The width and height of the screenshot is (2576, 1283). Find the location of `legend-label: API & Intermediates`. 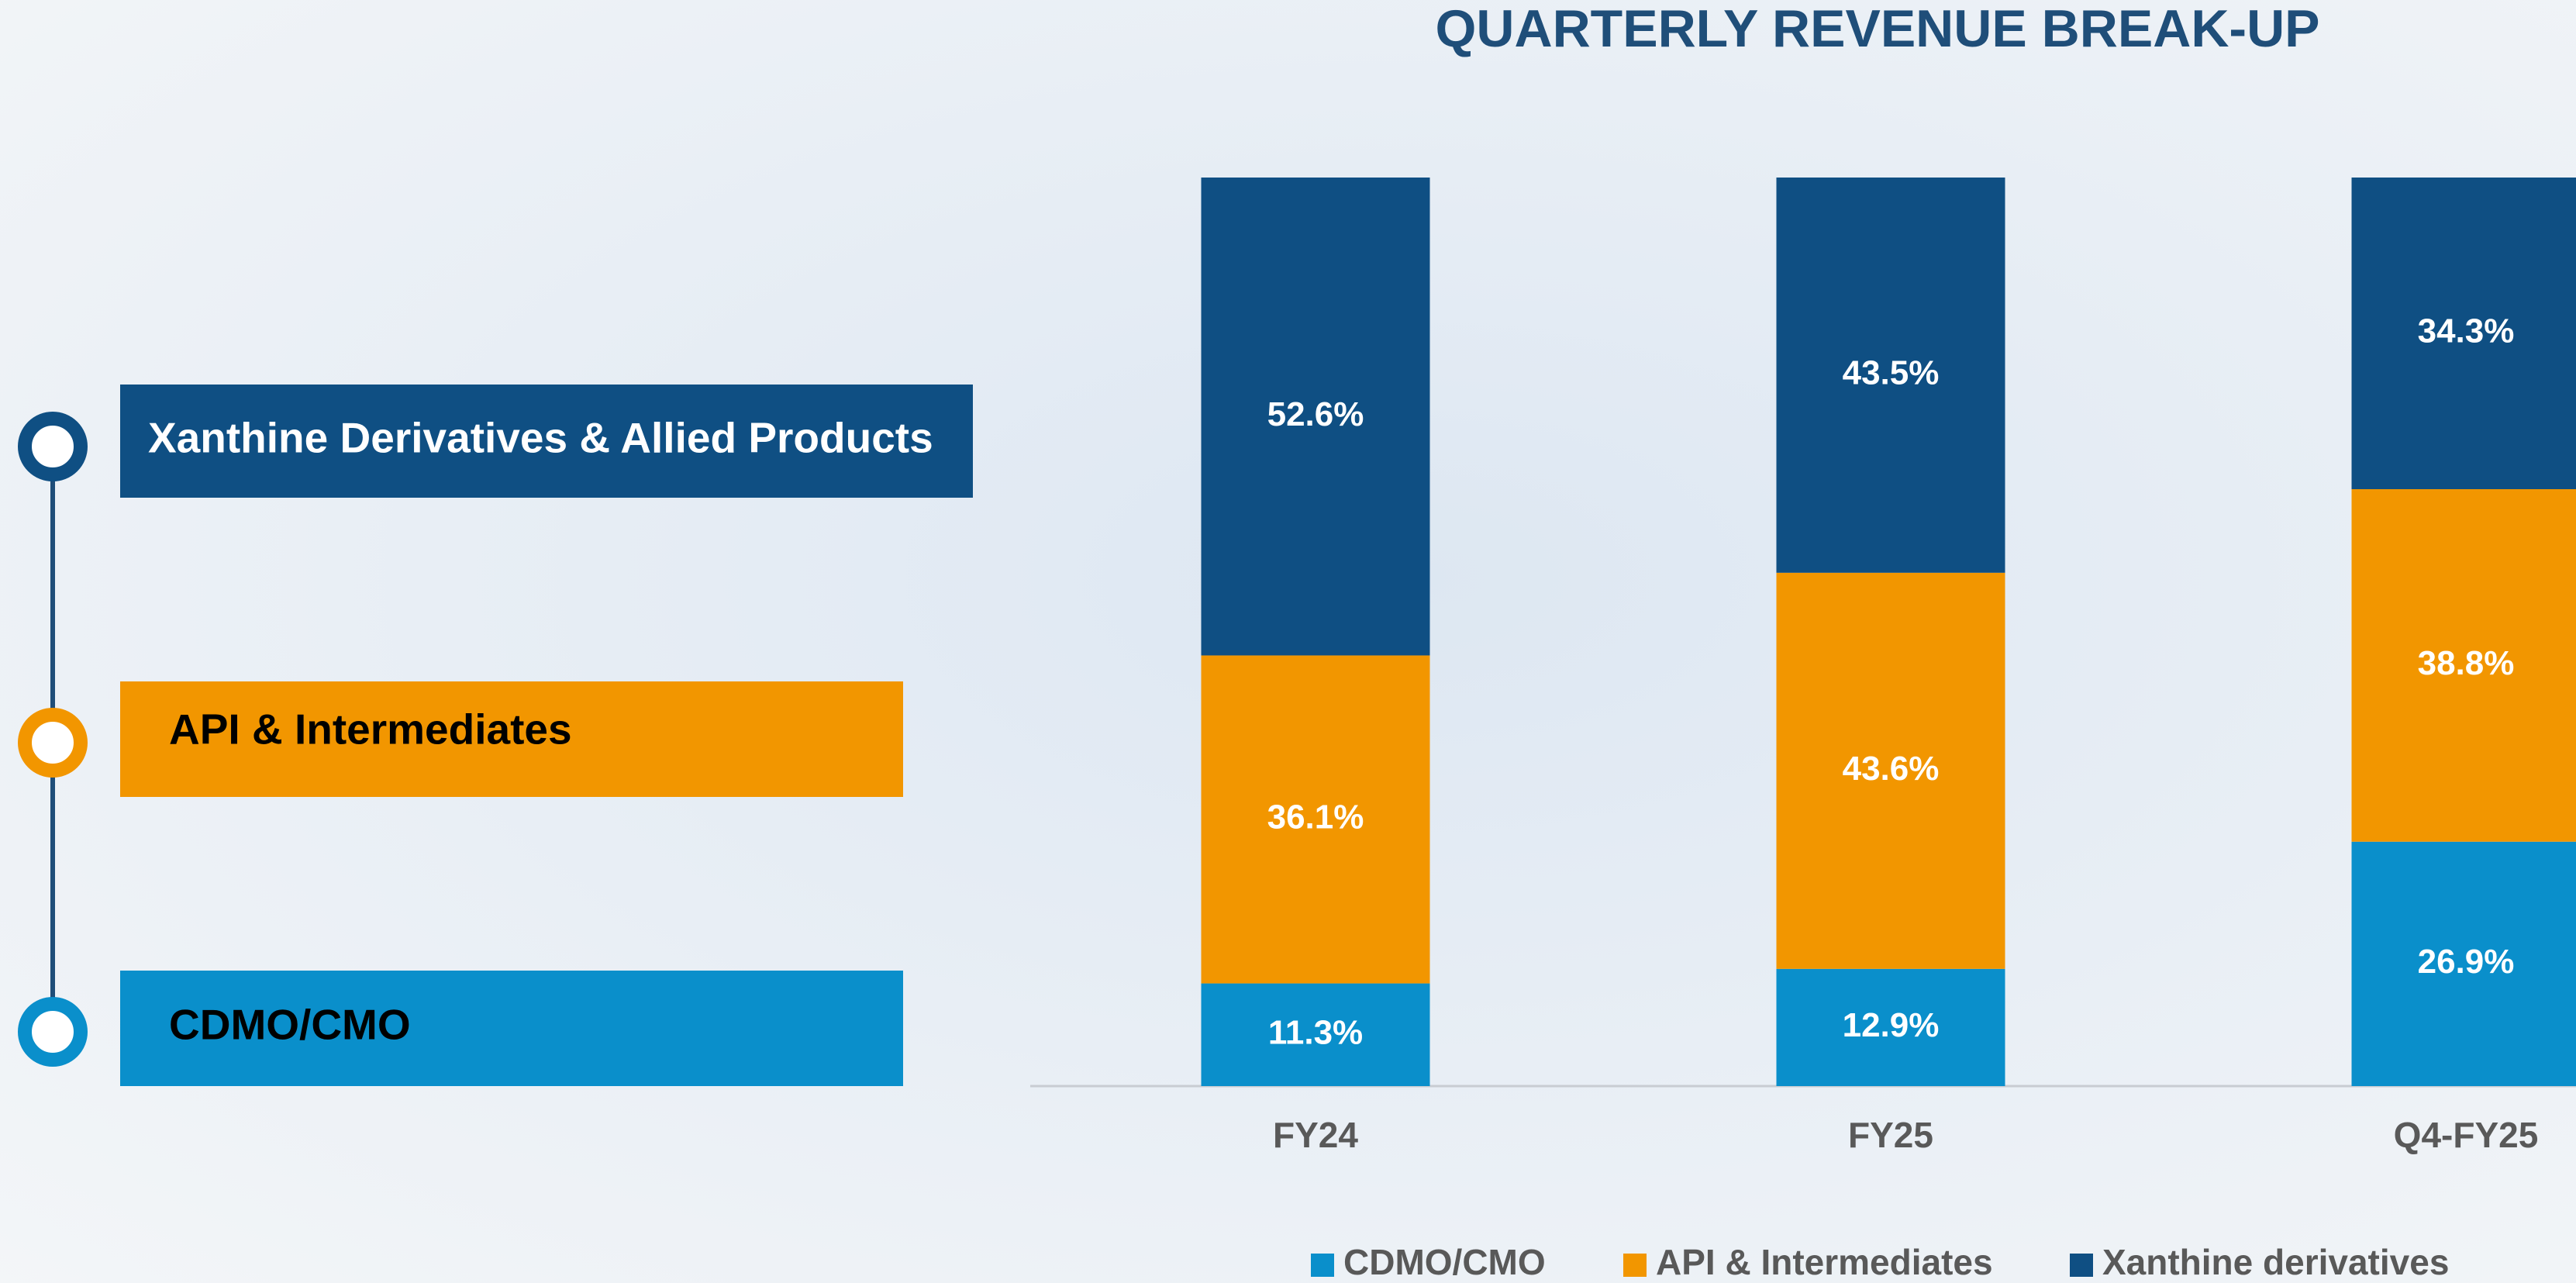

legend-label: API & Intermediates is located at coordinates (1824, 1262).